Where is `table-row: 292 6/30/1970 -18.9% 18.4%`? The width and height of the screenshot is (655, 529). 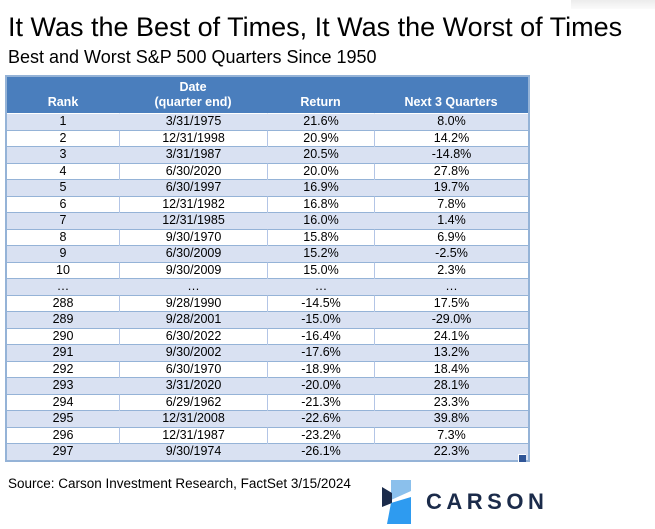
table-row: 292 6/30/1970 -18.9% 18.4% is located at coordinates (267, 368).